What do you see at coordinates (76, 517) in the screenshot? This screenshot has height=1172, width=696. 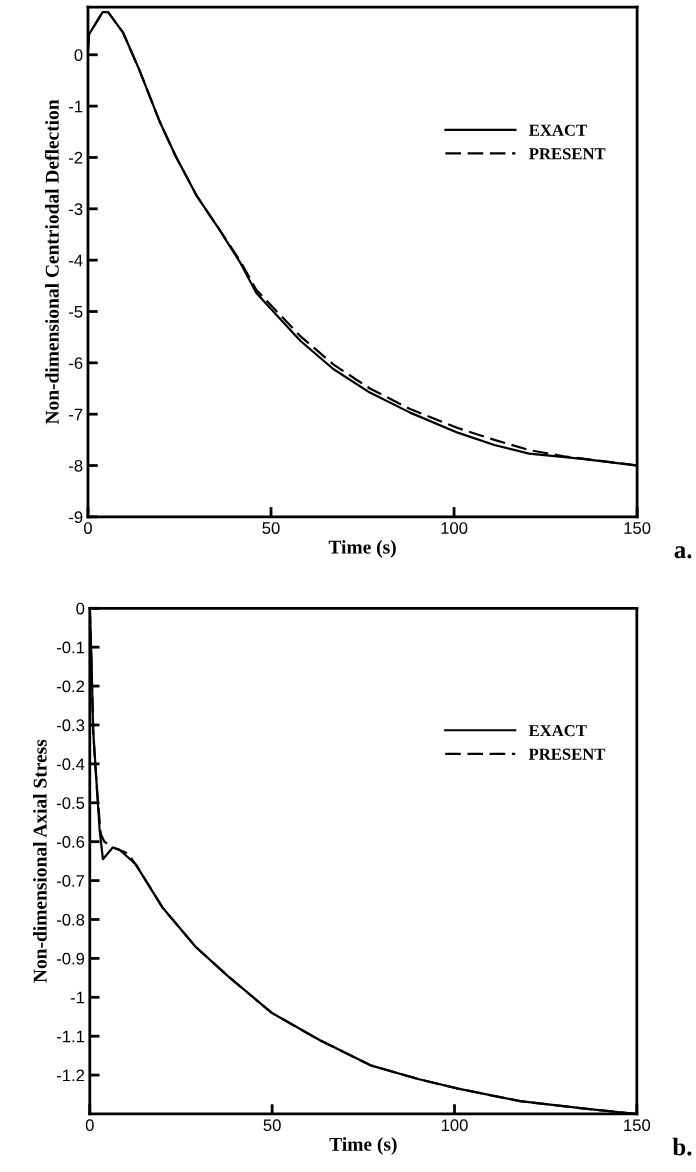 I see `y-tick-label: -9` at bounding box center [76, 517].